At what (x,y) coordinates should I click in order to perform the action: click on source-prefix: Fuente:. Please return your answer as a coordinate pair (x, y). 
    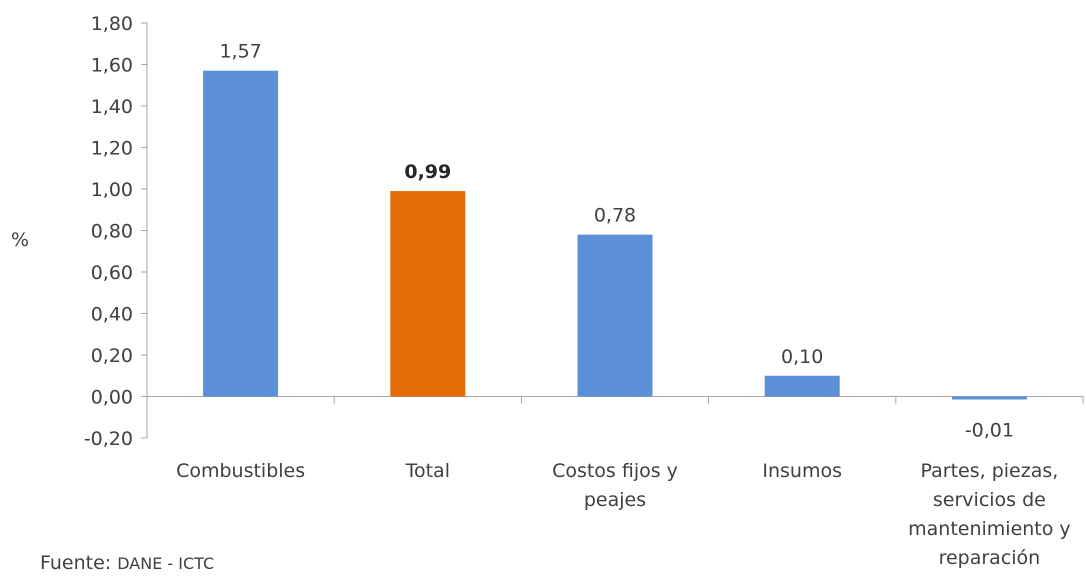
    Looking at the image, I should click on (79, 563).